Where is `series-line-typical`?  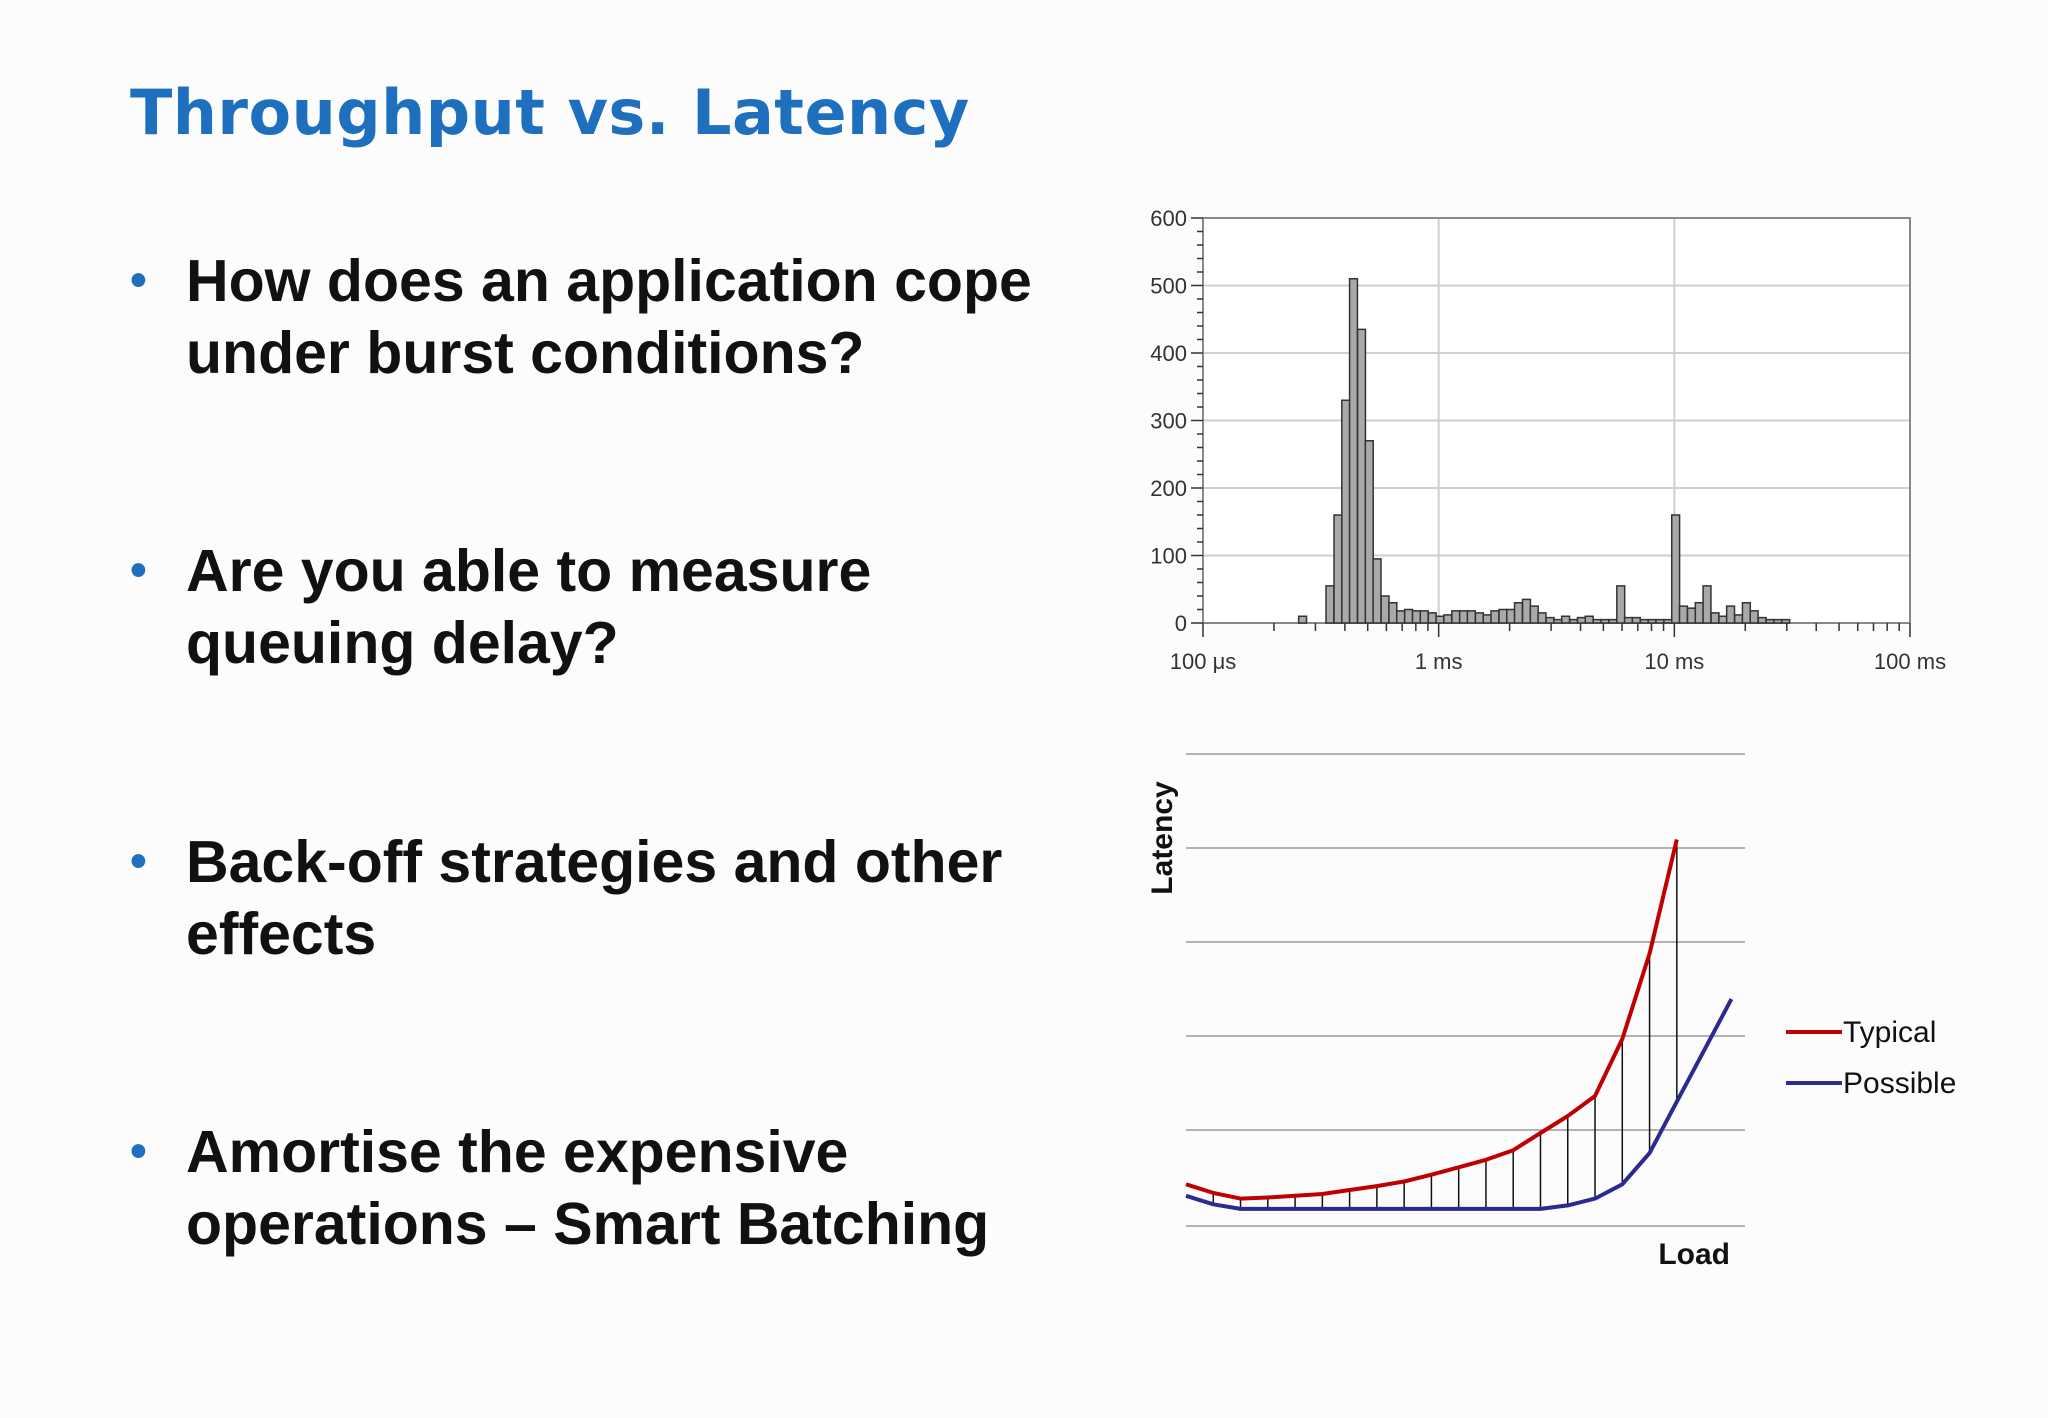 series-line-typical is located at coordinates (1432, 1020).